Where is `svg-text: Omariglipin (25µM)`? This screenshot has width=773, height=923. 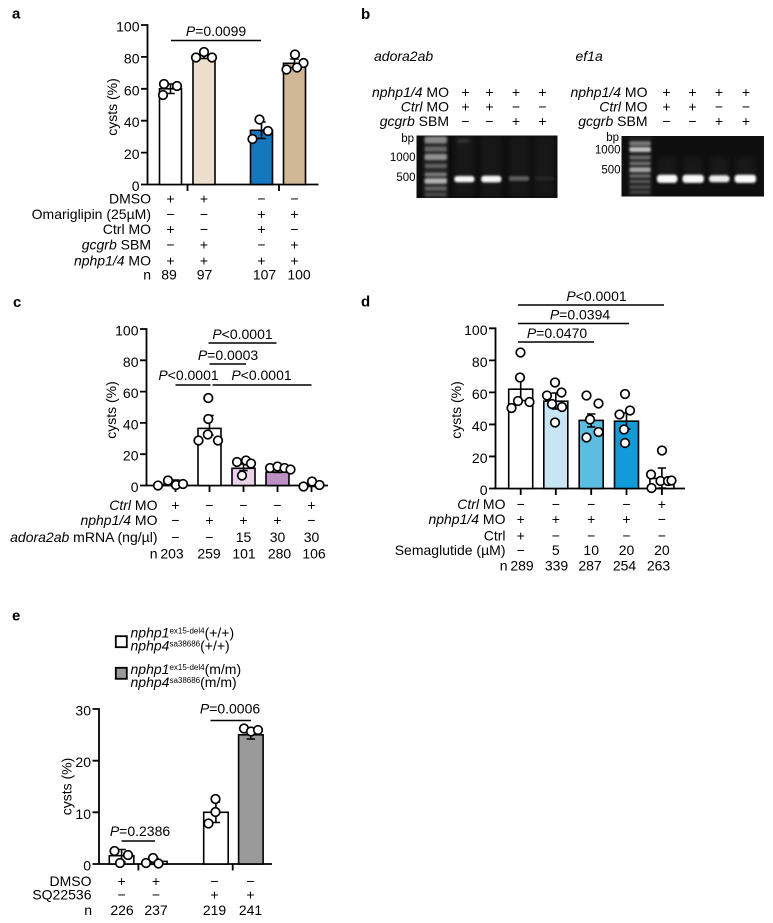
svg-text: Omariglipin (25µM) is located at coordinates (91, 214).